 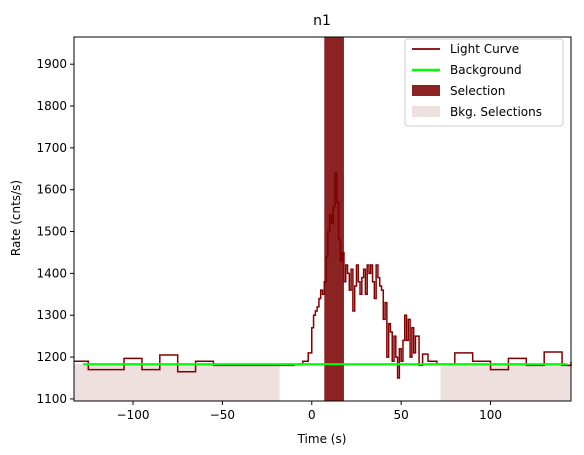 I want to click on y-tick-label: 1600, so click(x=51, y=190).